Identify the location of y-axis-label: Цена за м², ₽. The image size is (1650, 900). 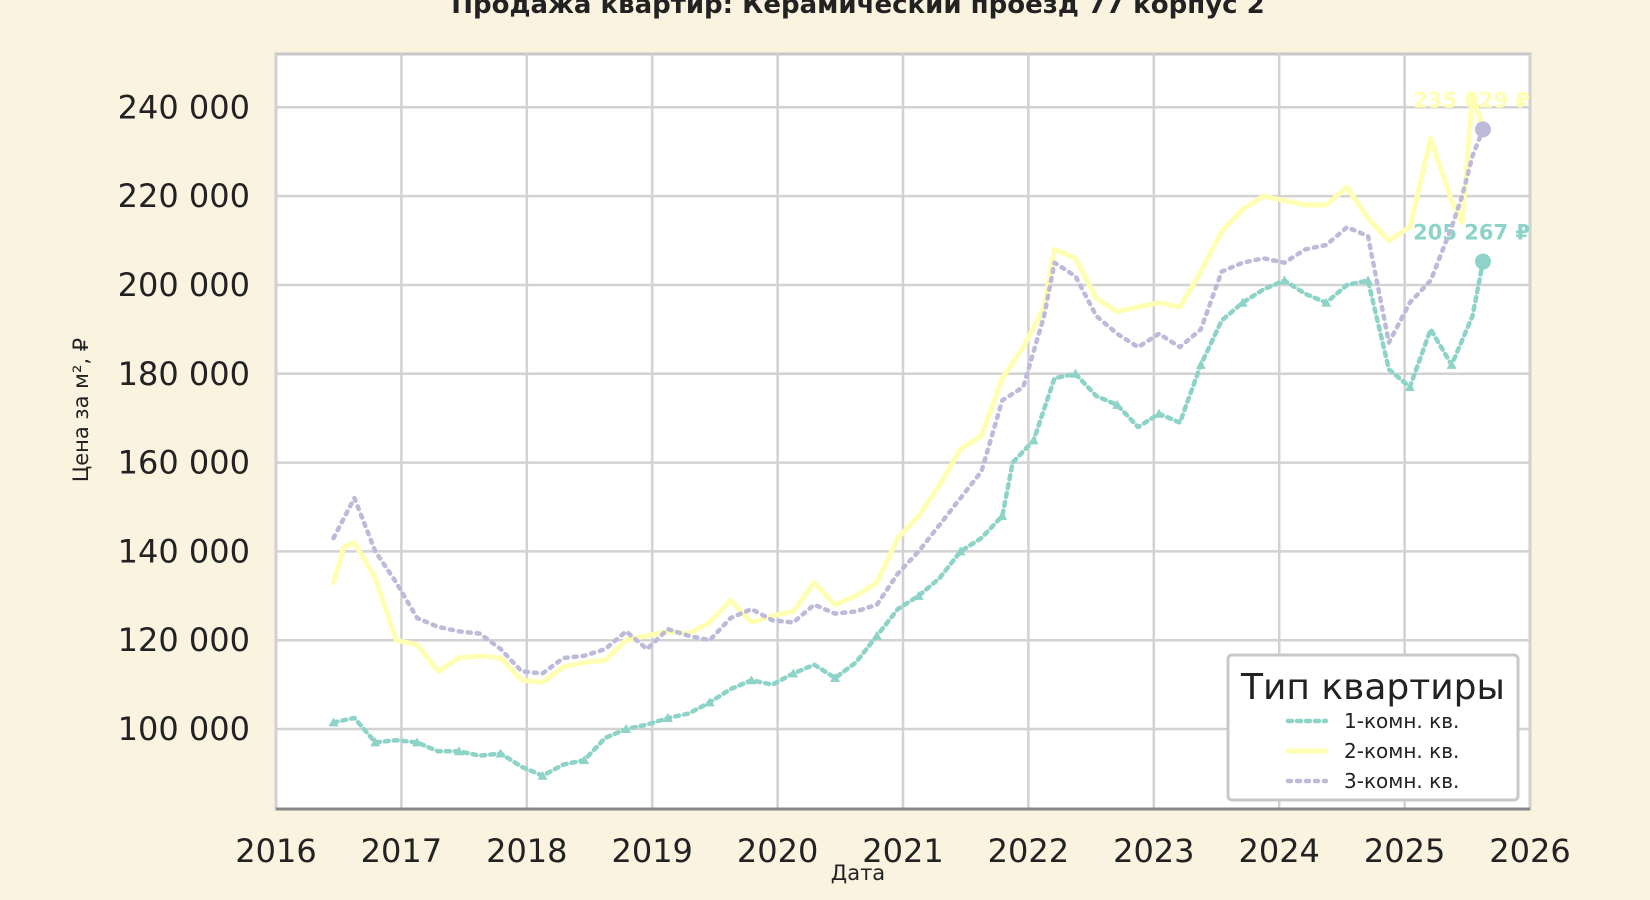
(81, 410).